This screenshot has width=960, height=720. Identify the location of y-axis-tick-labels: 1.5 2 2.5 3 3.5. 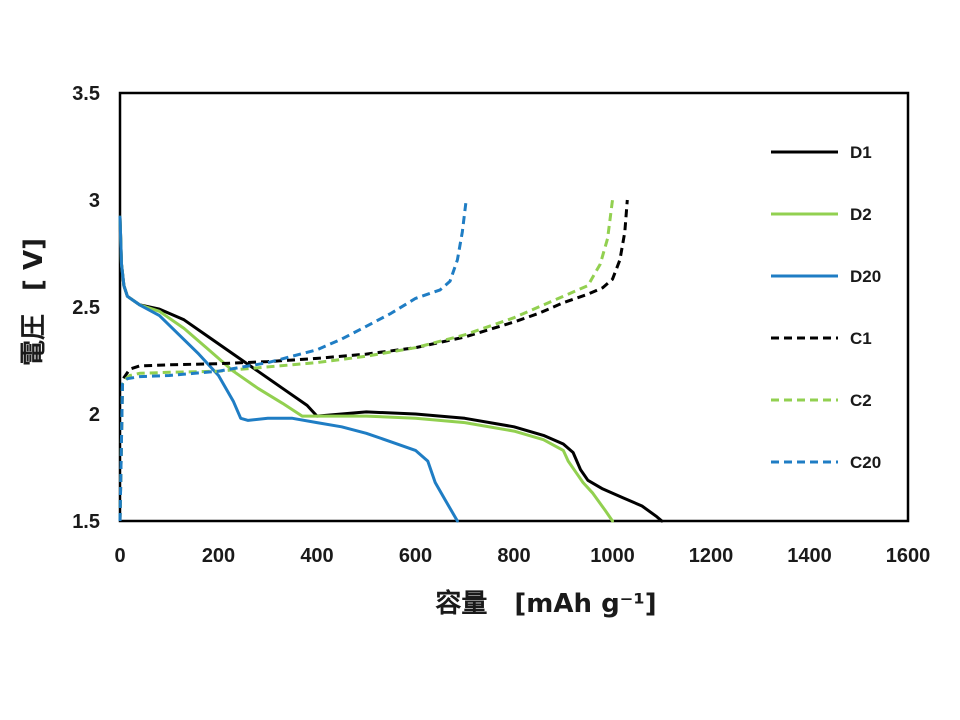
(86, 308).